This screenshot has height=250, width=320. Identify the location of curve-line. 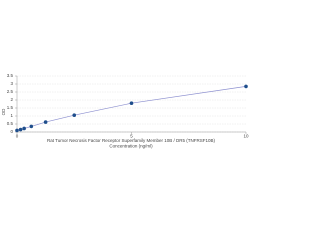
(131, 108).